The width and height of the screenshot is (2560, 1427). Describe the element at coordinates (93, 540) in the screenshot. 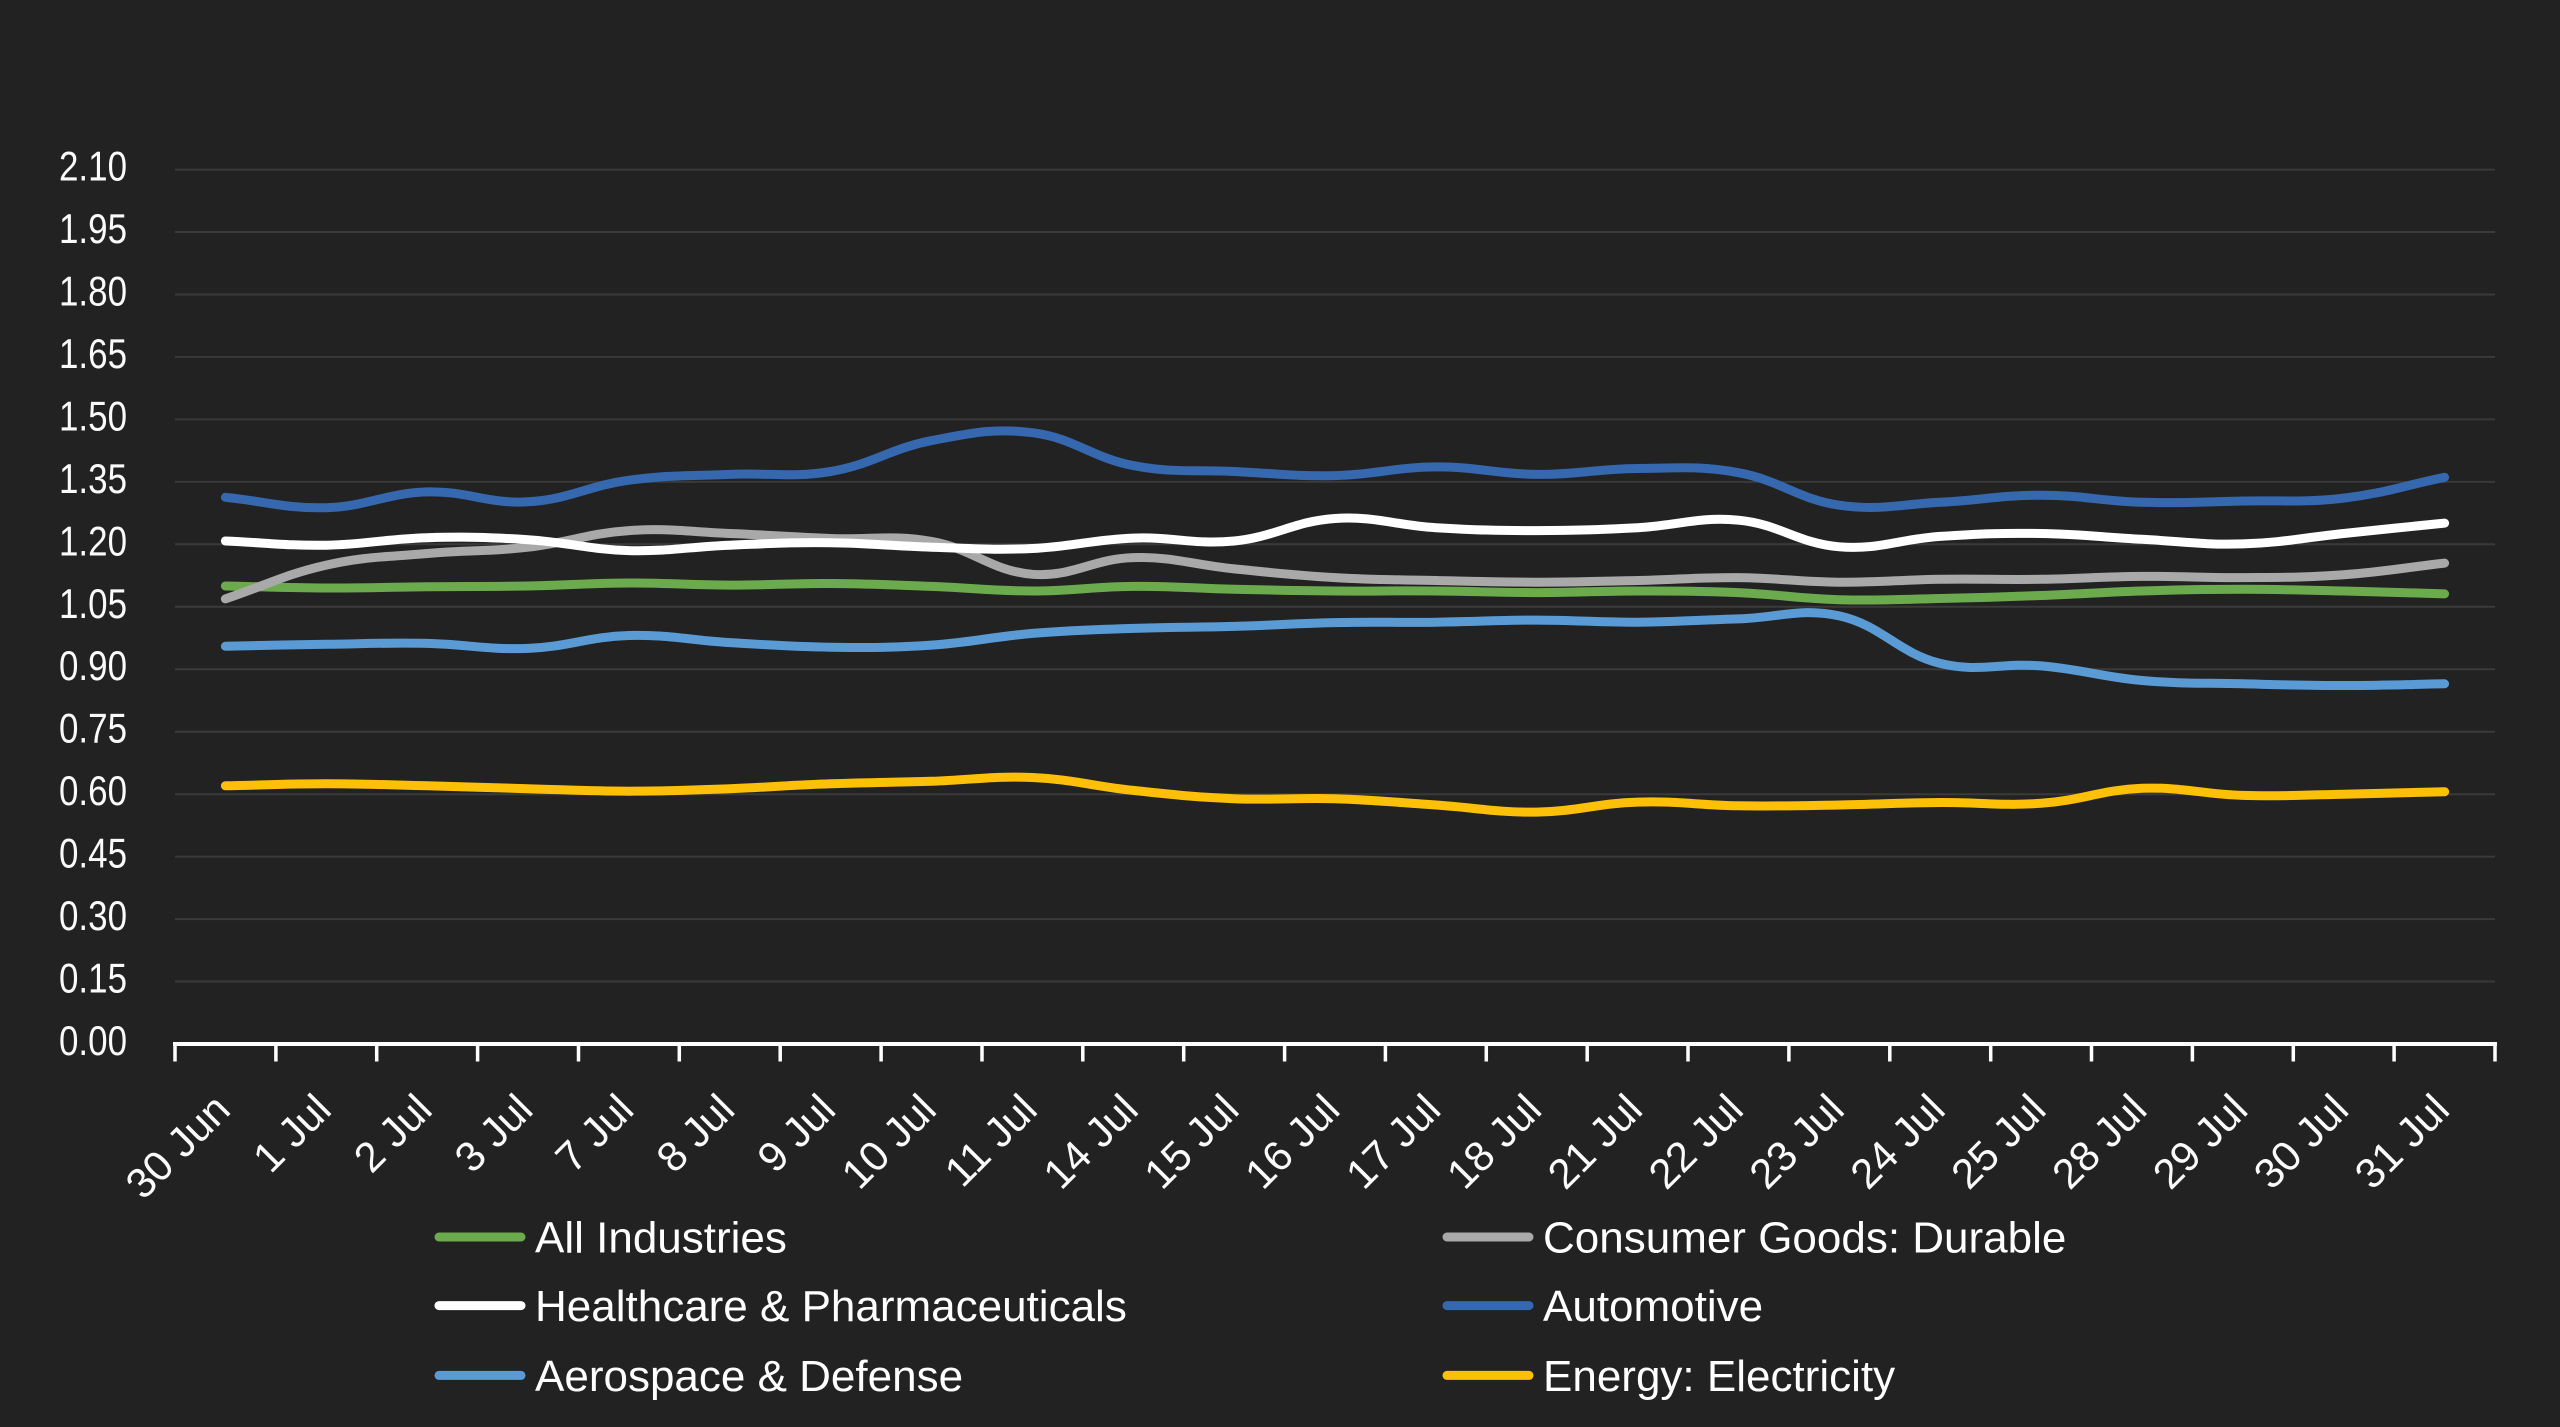

I see `svg-text: 1.20` at that location.